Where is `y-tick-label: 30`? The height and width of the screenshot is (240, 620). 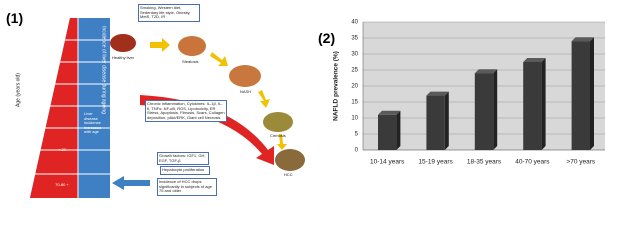
y-tick-label: 30 is located at coordinates (354, 55).